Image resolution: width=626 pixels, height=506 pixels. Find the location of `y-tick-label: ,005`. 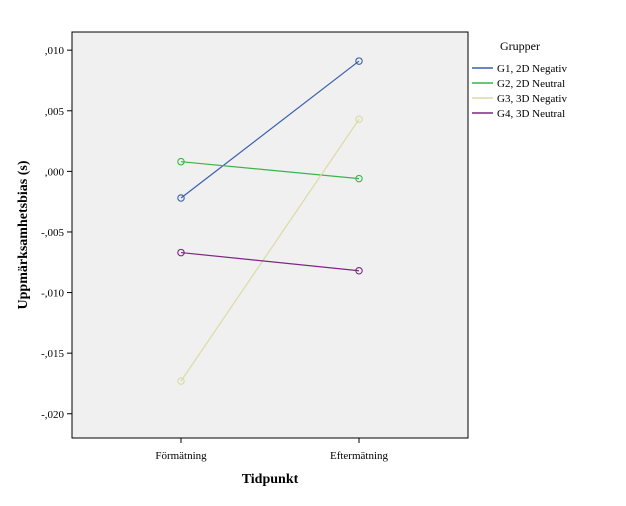

y-tick-label: ,005 is located at coordinates (55, 112).